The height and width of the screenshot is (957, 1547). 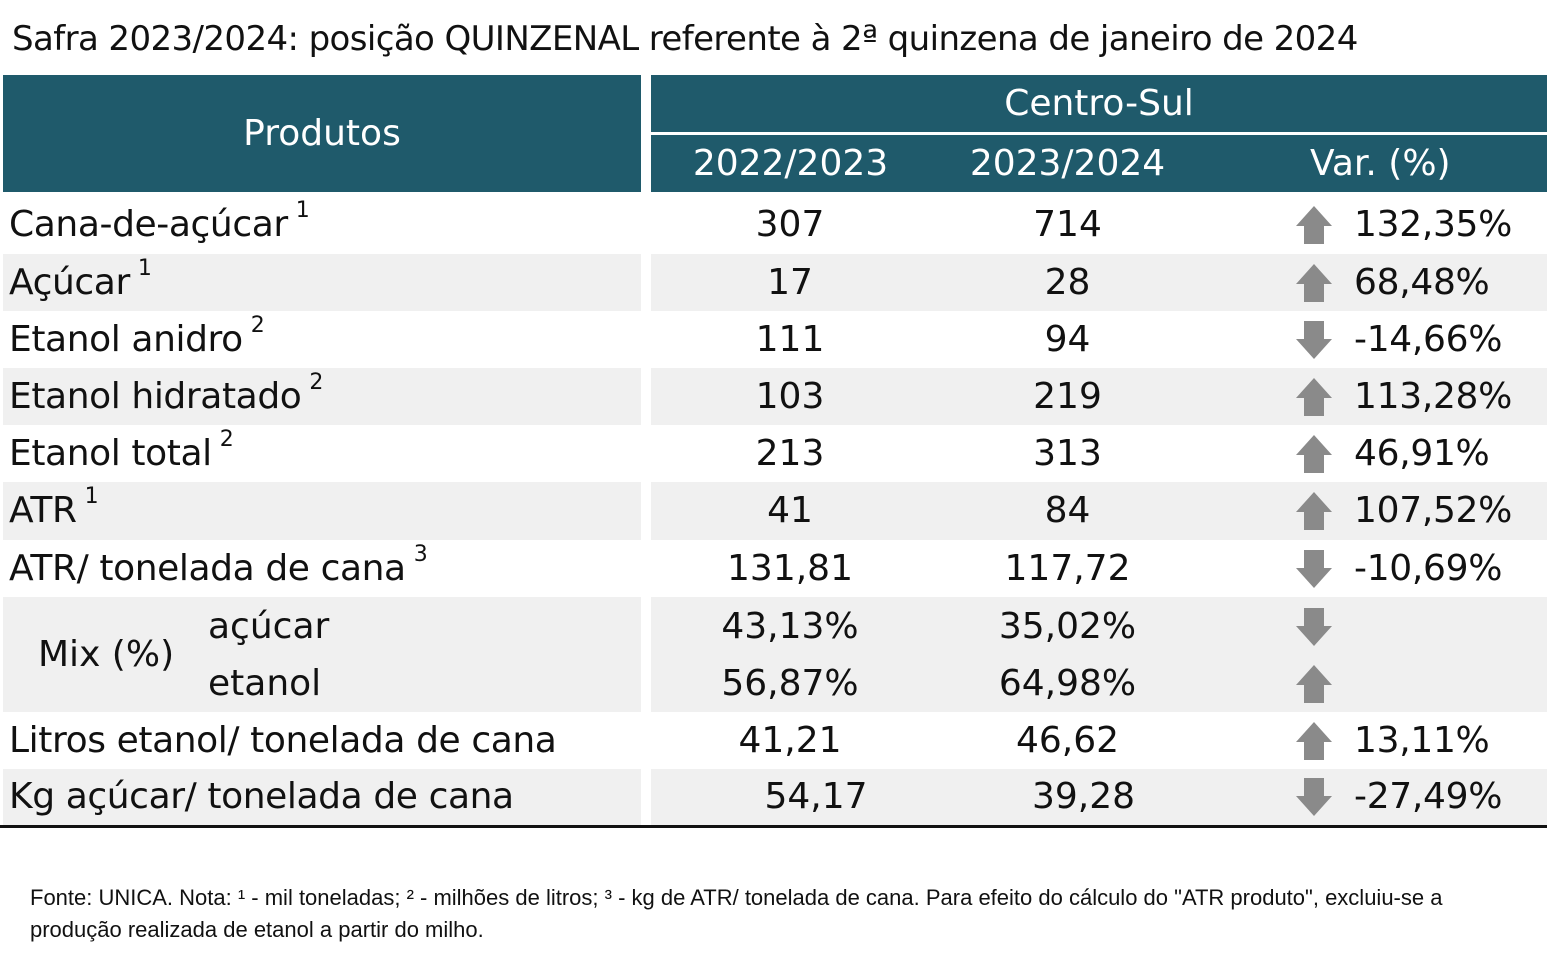 What do you see at coordinates (1067, 626) in the screenshot?
I see `mix-sugar-2023-2024: 35,02%` at bounding box center [1067, 626].